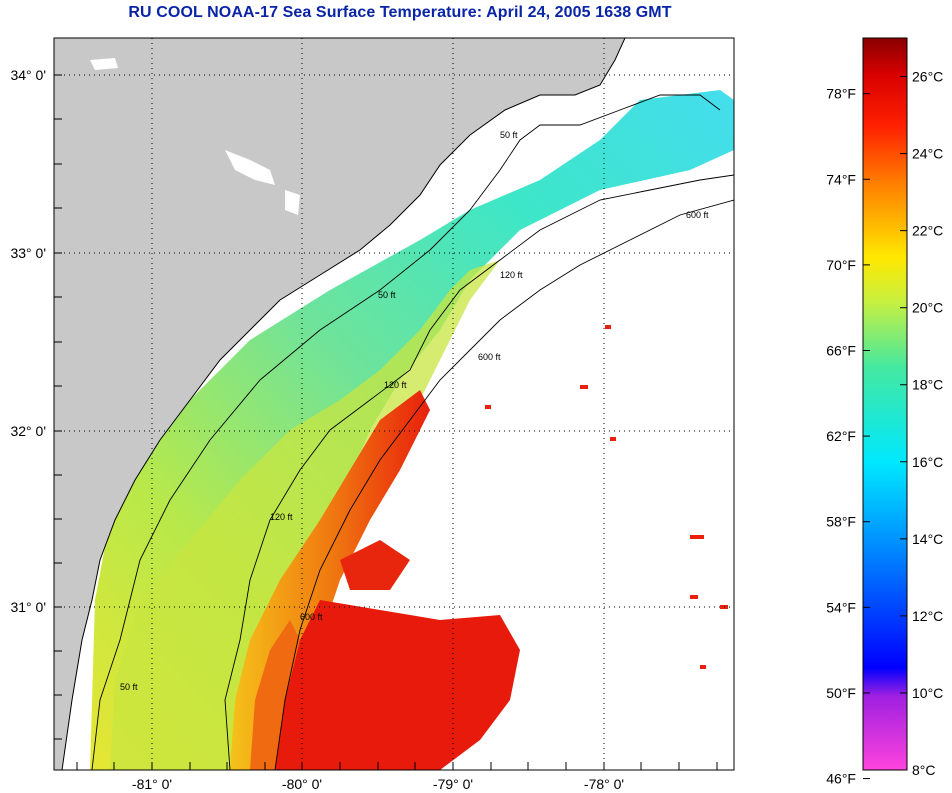  Describe the element at coordinates (28, 607) in the screenshot. I see `lat-tick-label: 31° 0'` at that location.